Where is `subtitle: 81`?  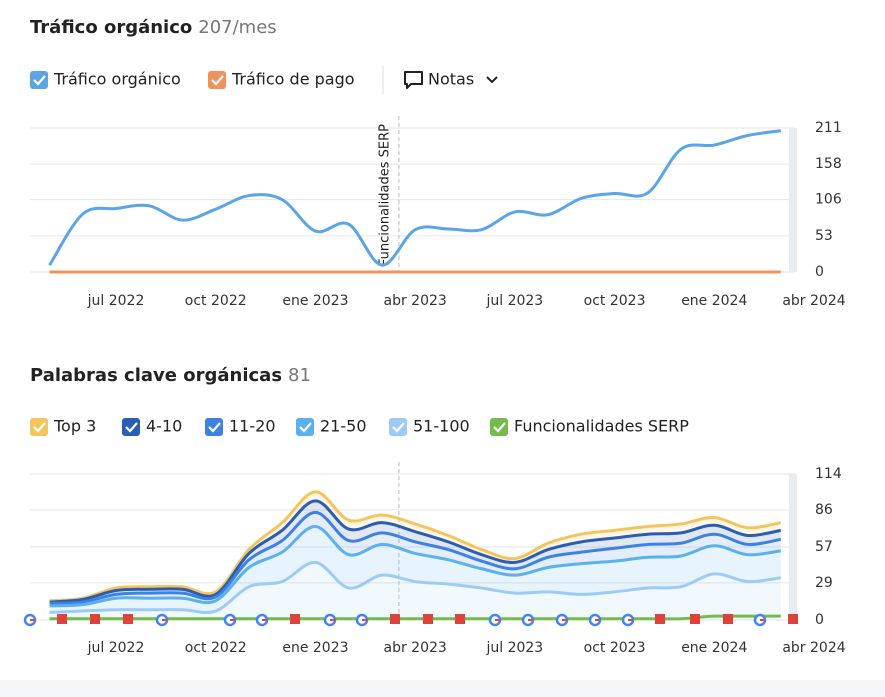
subtitle: 81 is located at coordinates (299, 375).